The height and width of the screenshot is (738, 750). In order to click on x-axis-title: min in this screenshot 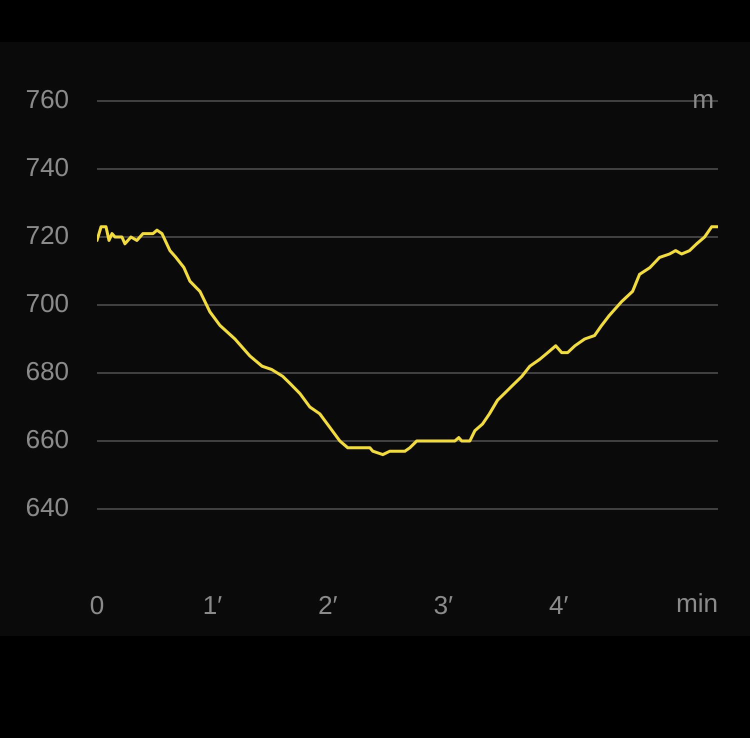, I will do `click(697, 603)`.